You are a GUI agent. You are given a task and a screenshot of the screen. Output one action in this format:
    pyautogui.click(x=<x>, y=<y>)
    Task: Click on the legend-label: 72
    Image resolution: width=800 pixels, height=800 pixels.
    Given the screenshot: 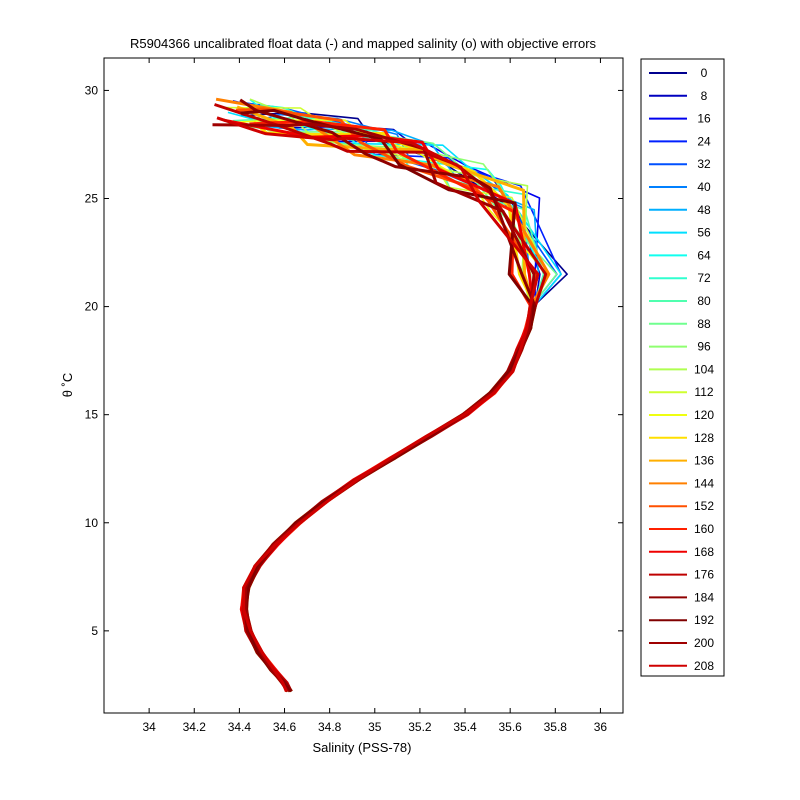 What is the action you would take?
    pyautogui.click(x=704, y=278)
    